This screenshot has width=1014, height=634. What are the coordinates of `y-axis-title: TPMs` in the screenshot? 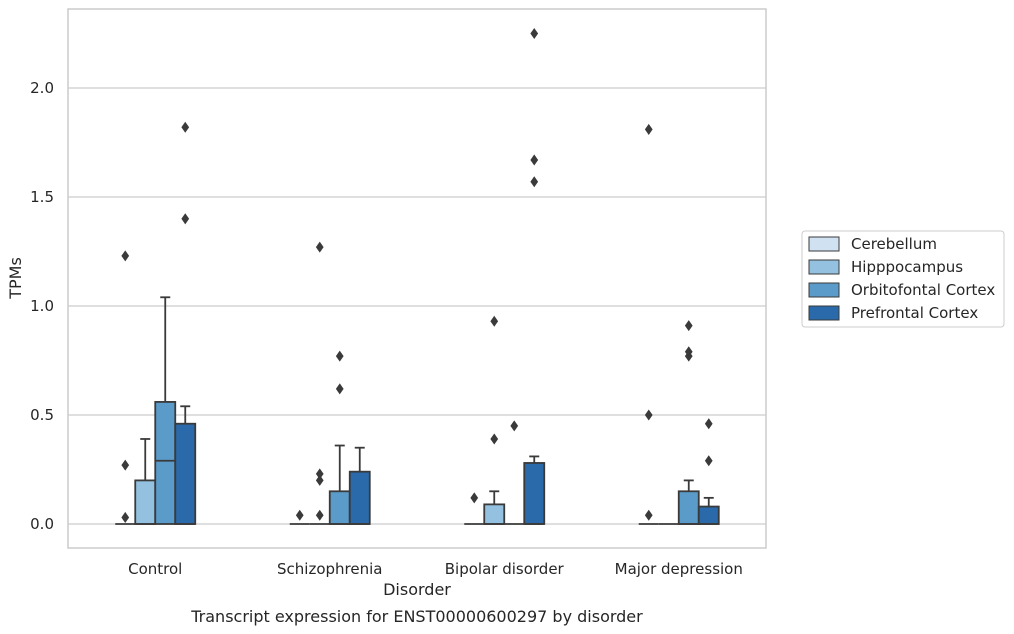 It's located at (15, 278).